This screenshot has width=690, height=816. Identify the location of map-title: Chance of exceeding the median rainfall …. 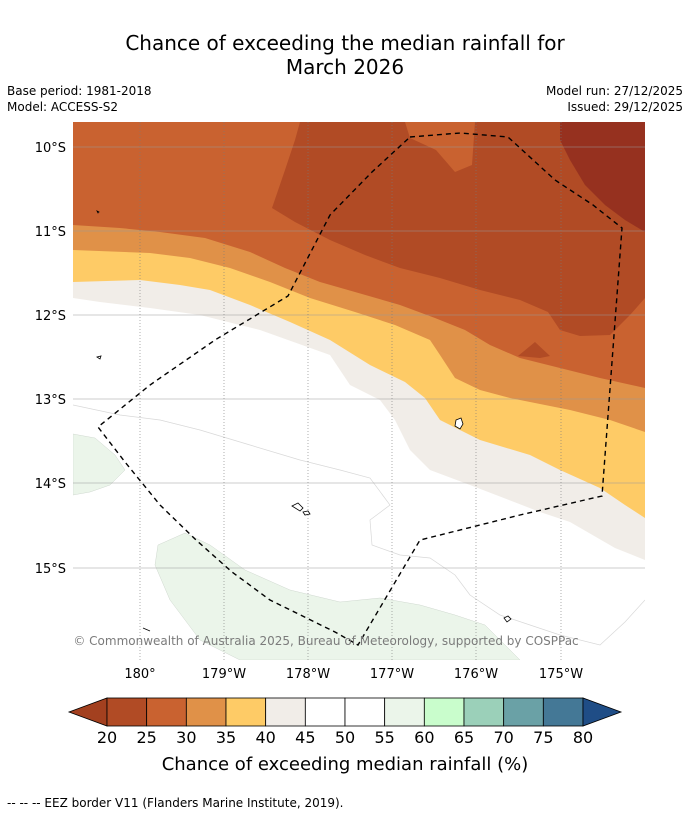
(345, 55).